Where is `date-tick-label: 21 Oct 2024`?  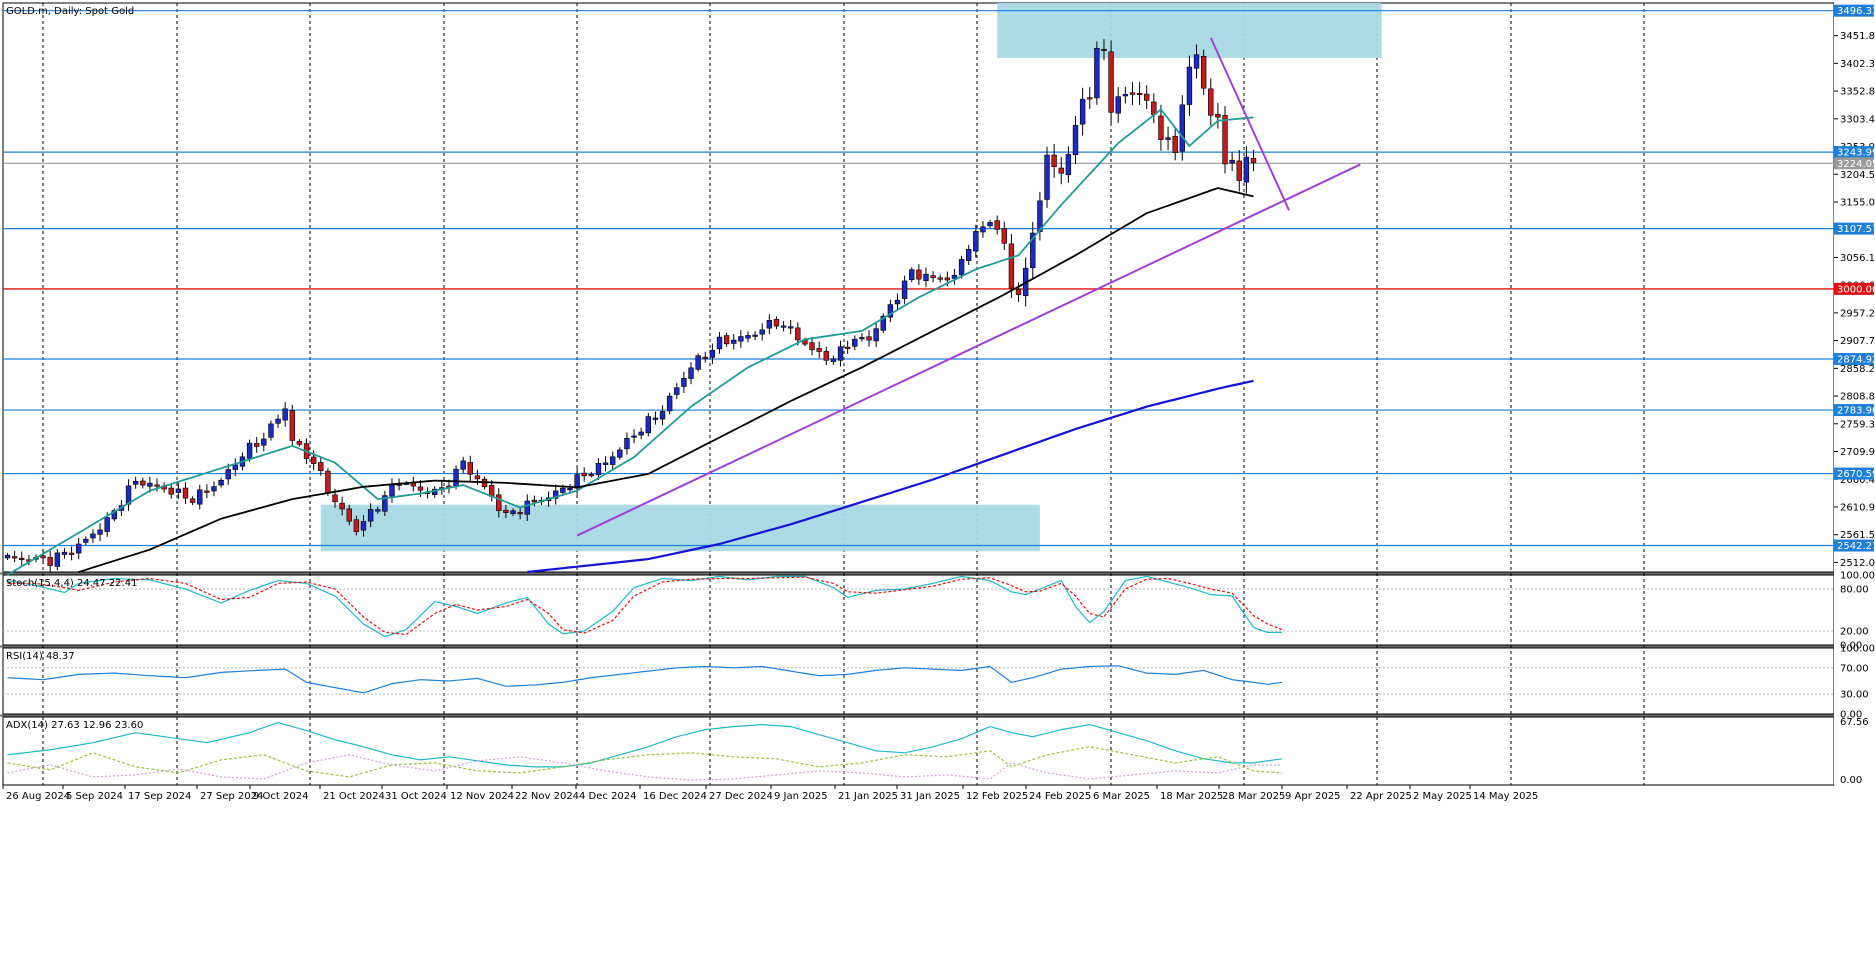 date-tick-label: 21 Oct 2024 is located at coordinates (354, 796).